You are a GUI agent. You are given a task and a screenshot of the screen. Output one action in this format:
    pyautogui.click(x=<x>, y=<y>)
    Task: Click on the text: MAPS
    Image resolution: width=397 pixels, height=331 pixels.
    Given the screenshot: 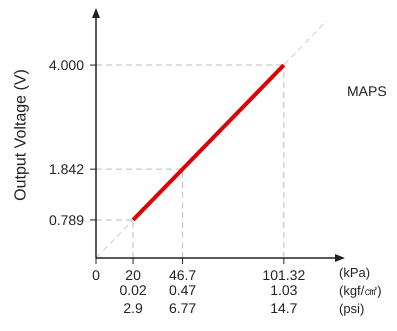 What is the action you would take?
    pyautogui.click(x=367, y=91)
    